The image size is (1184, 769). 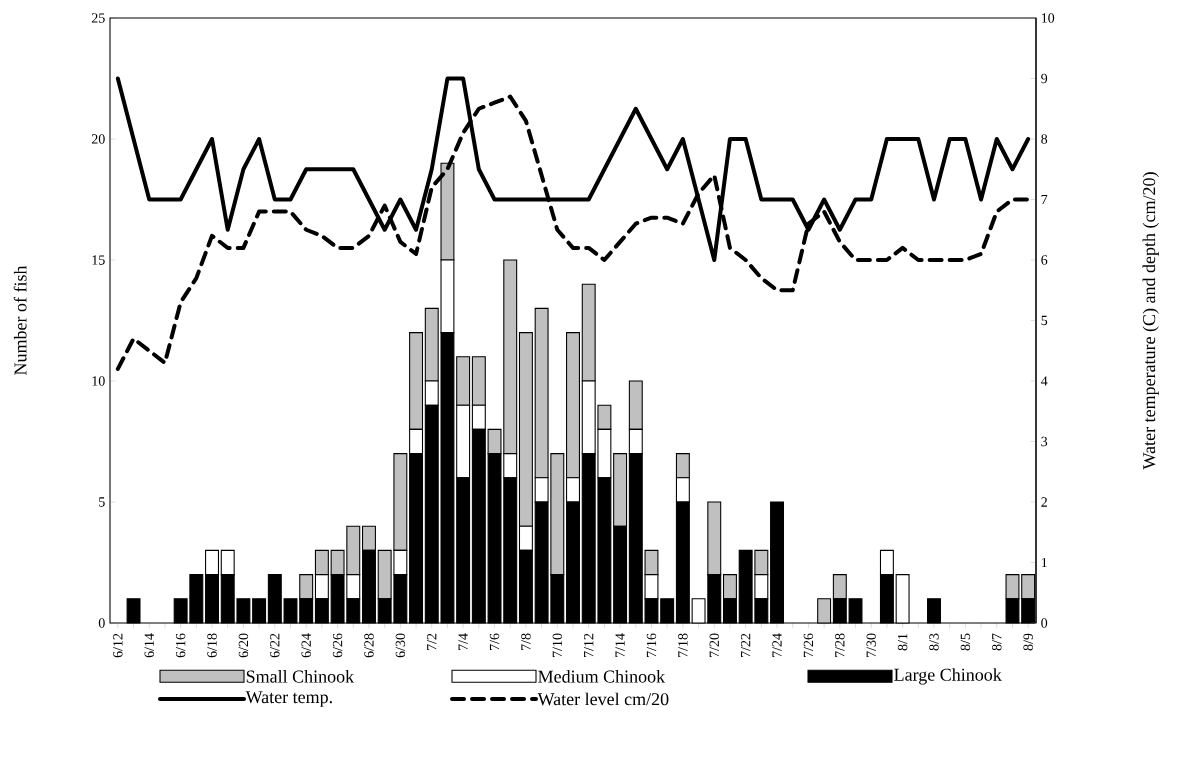 I want to click on x-tick-label: 7/6, so click(x=494, y=642).